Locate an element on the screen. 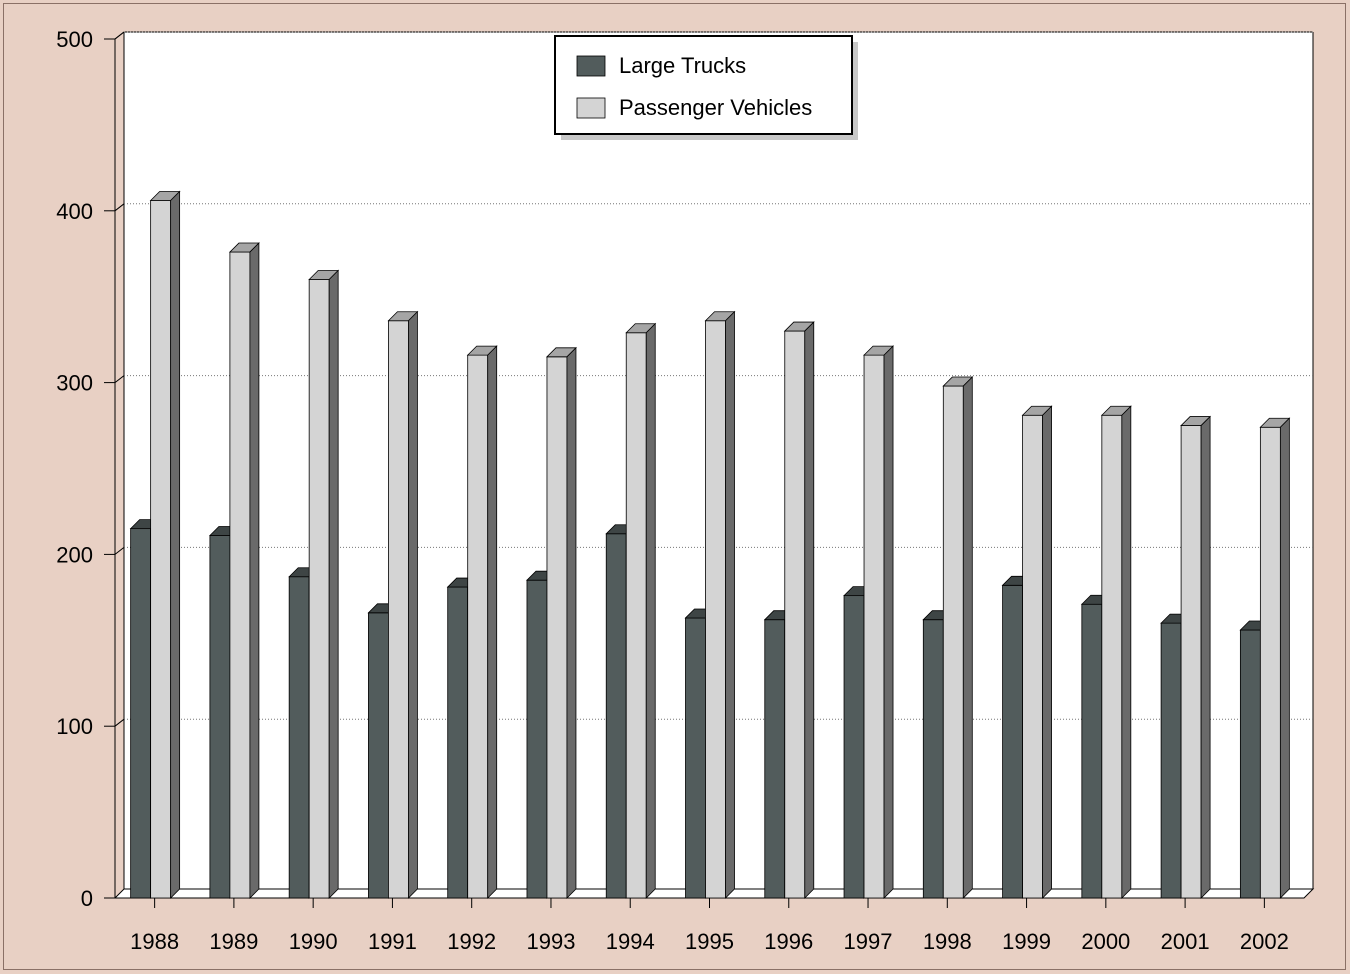 This screenshot has width=1350, height=974. x-tick-label: 1994 is located at coordinates (630, 941).